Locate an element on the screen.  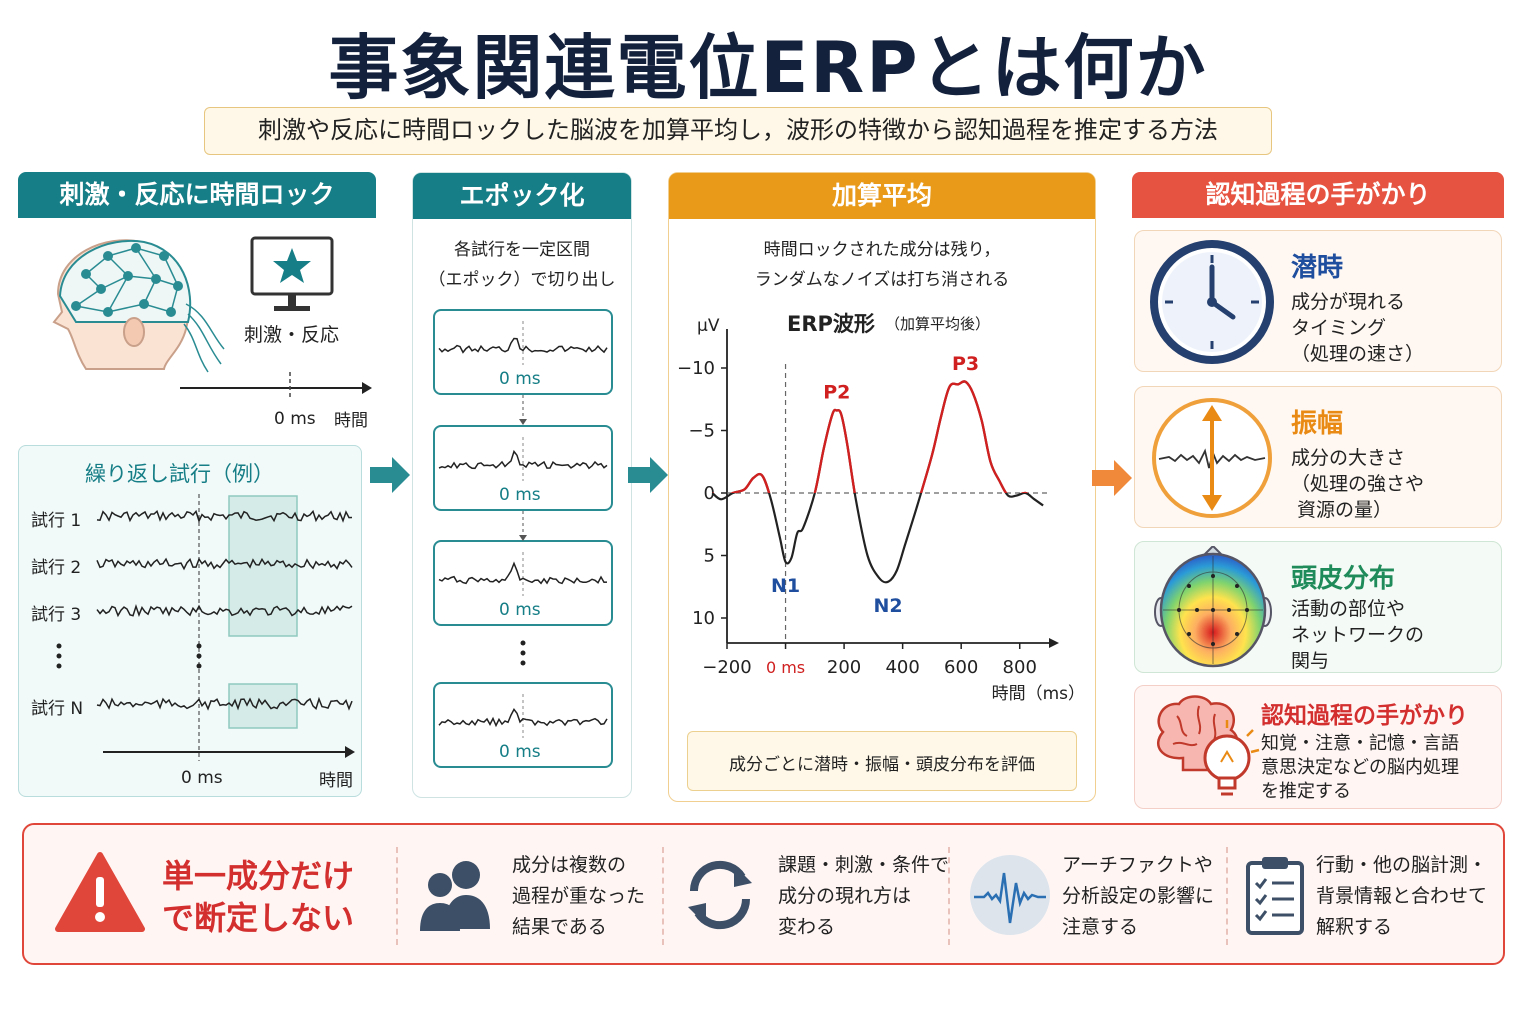
card-cognition: 認知過程の手がかり 知覚・注意・記憶・言語 意思決定などの脳内処理 を推定する is located at coordinates (1318, 747).